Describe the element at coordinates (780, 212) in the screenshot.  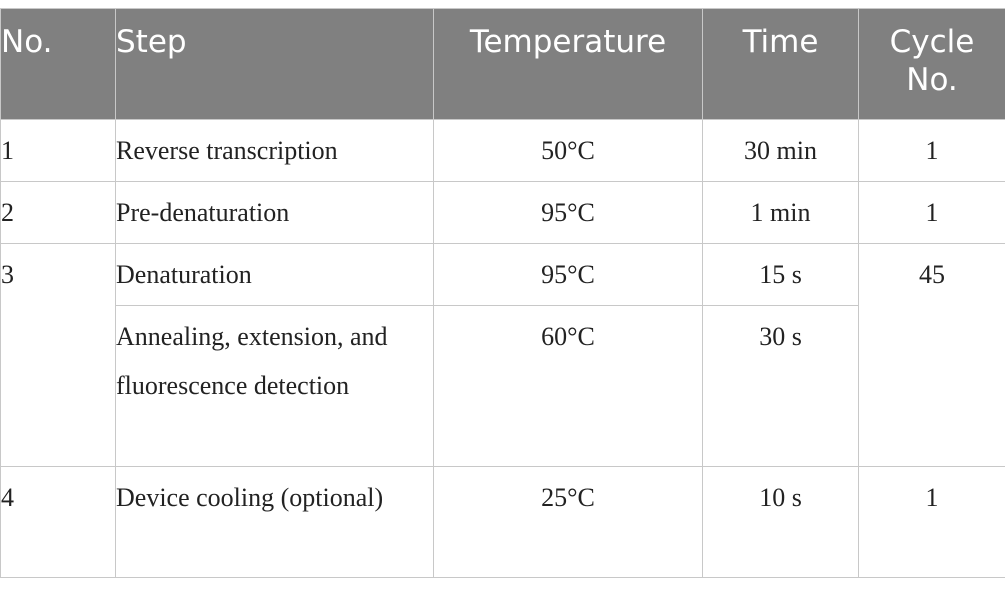
I see `time-cell: 1 min` at that location.